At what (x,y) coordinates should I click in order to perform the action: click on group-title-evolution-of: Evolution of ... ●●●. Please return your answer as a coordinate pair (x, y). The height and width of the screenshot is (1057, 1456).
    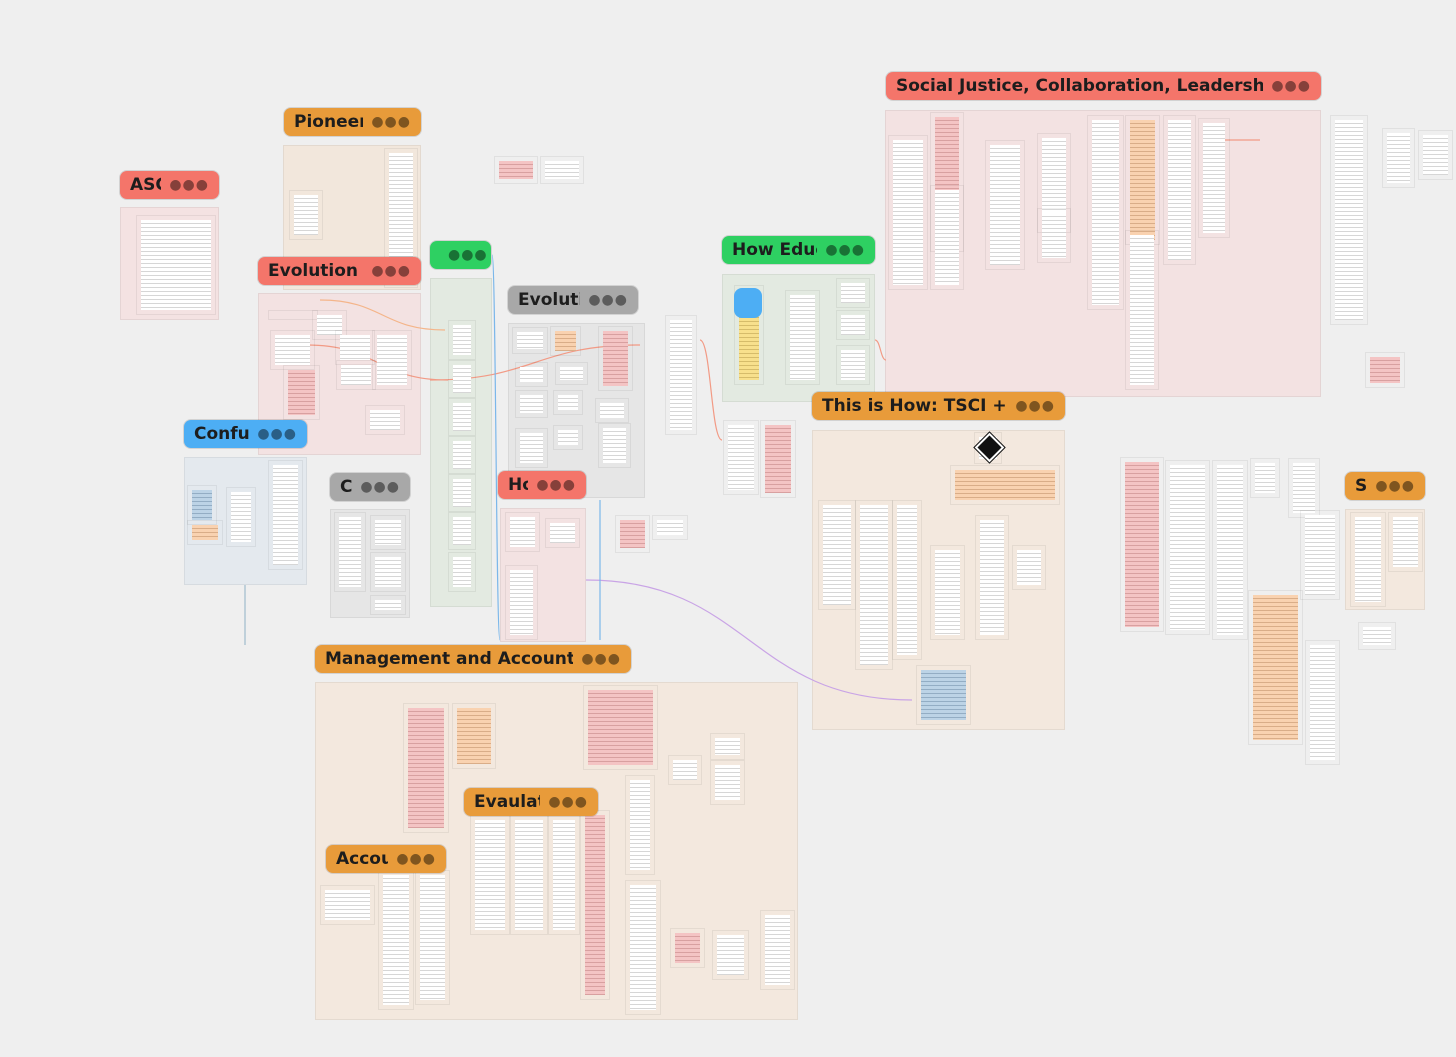
    Looking at the image, I should click on (339, 271).